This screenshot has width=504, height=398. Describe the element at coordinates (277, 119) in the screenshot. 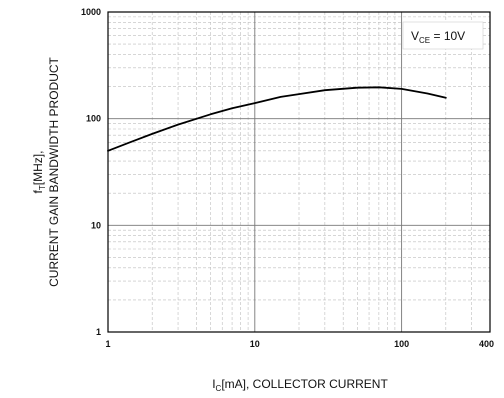

I see `series-line` at that location.